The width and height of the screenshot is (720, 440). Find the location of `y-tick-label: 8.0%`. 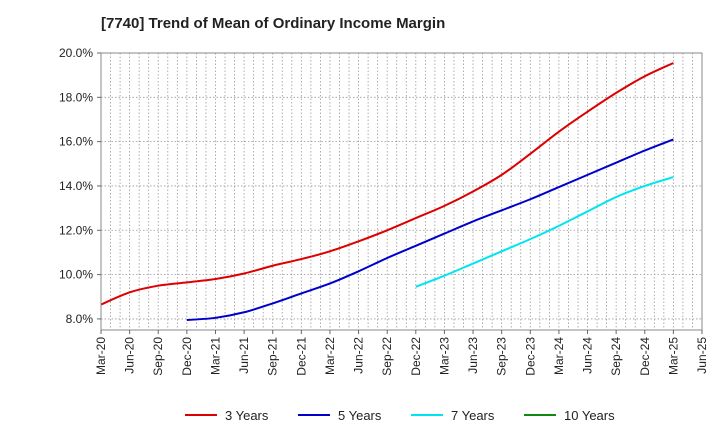

y-tick-label: 8.0% is located at coordinates (80, 319).